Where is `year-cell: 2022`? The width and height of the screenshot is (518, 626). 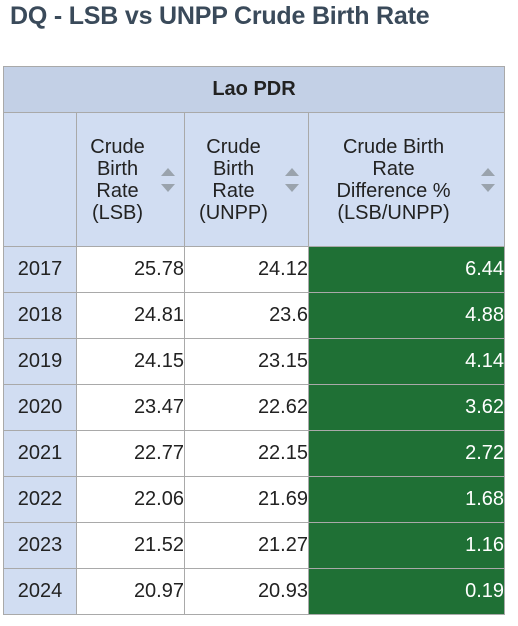 year-cell: 2022 is located at coordinates (40, 500).